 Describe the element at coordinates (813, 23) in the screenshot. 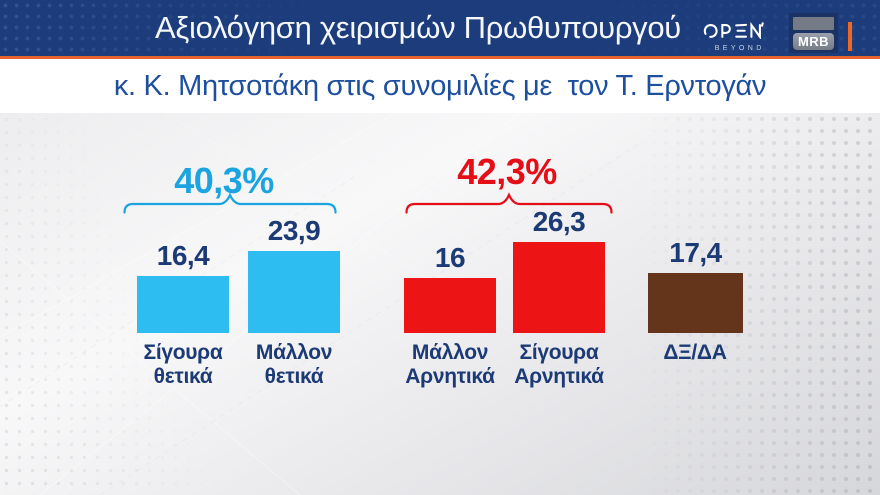

I see `mrb-logo-topbar` at that location.